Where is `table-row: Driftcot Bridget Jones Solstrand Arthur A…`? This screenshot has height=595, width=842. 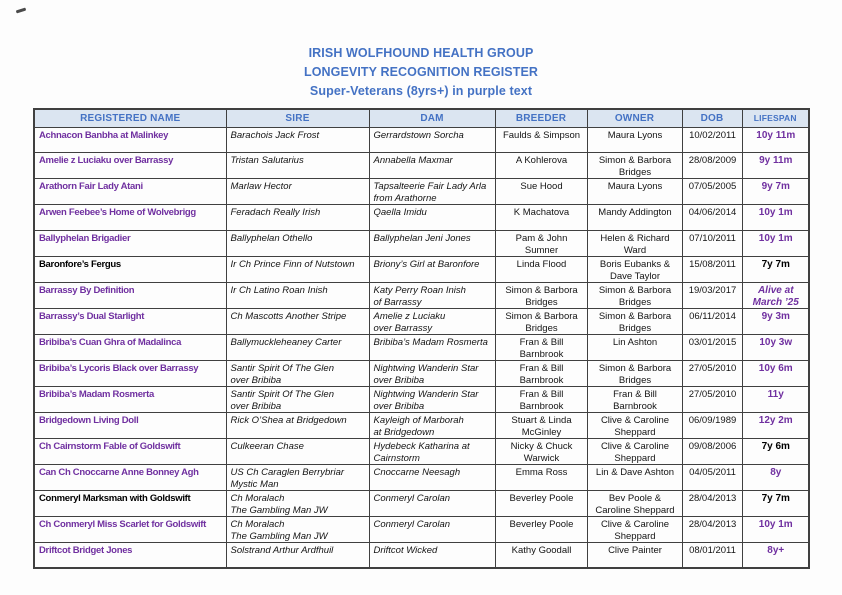 table-row: Driftcot Bridget Jones Solstrand Arthur A… is located at coordinates (421, 555).